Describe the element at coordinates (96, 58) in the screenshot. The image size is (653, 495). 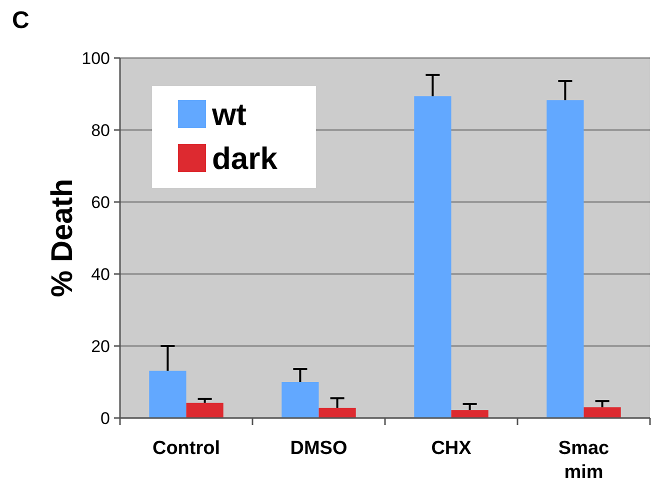
I see `y-tick-label: 100` at that location.